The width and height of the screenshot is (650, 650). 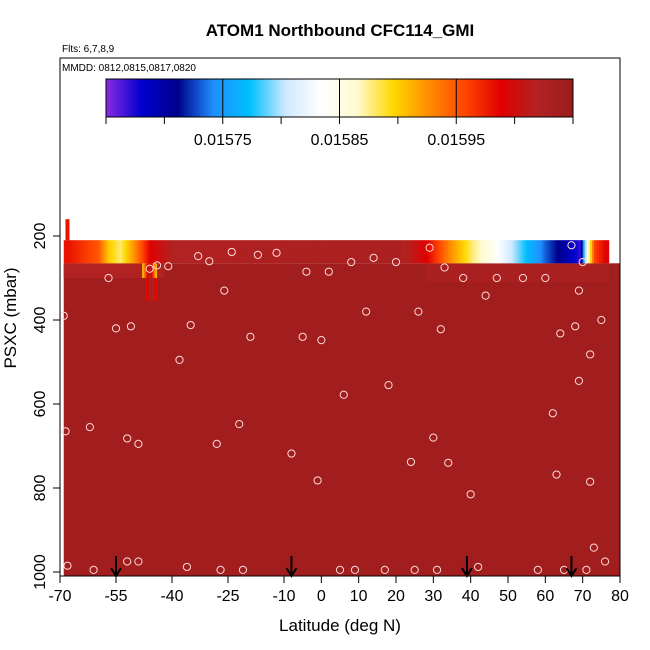 I want to click on x-tick-label: -40, so click(x=171, y=596).